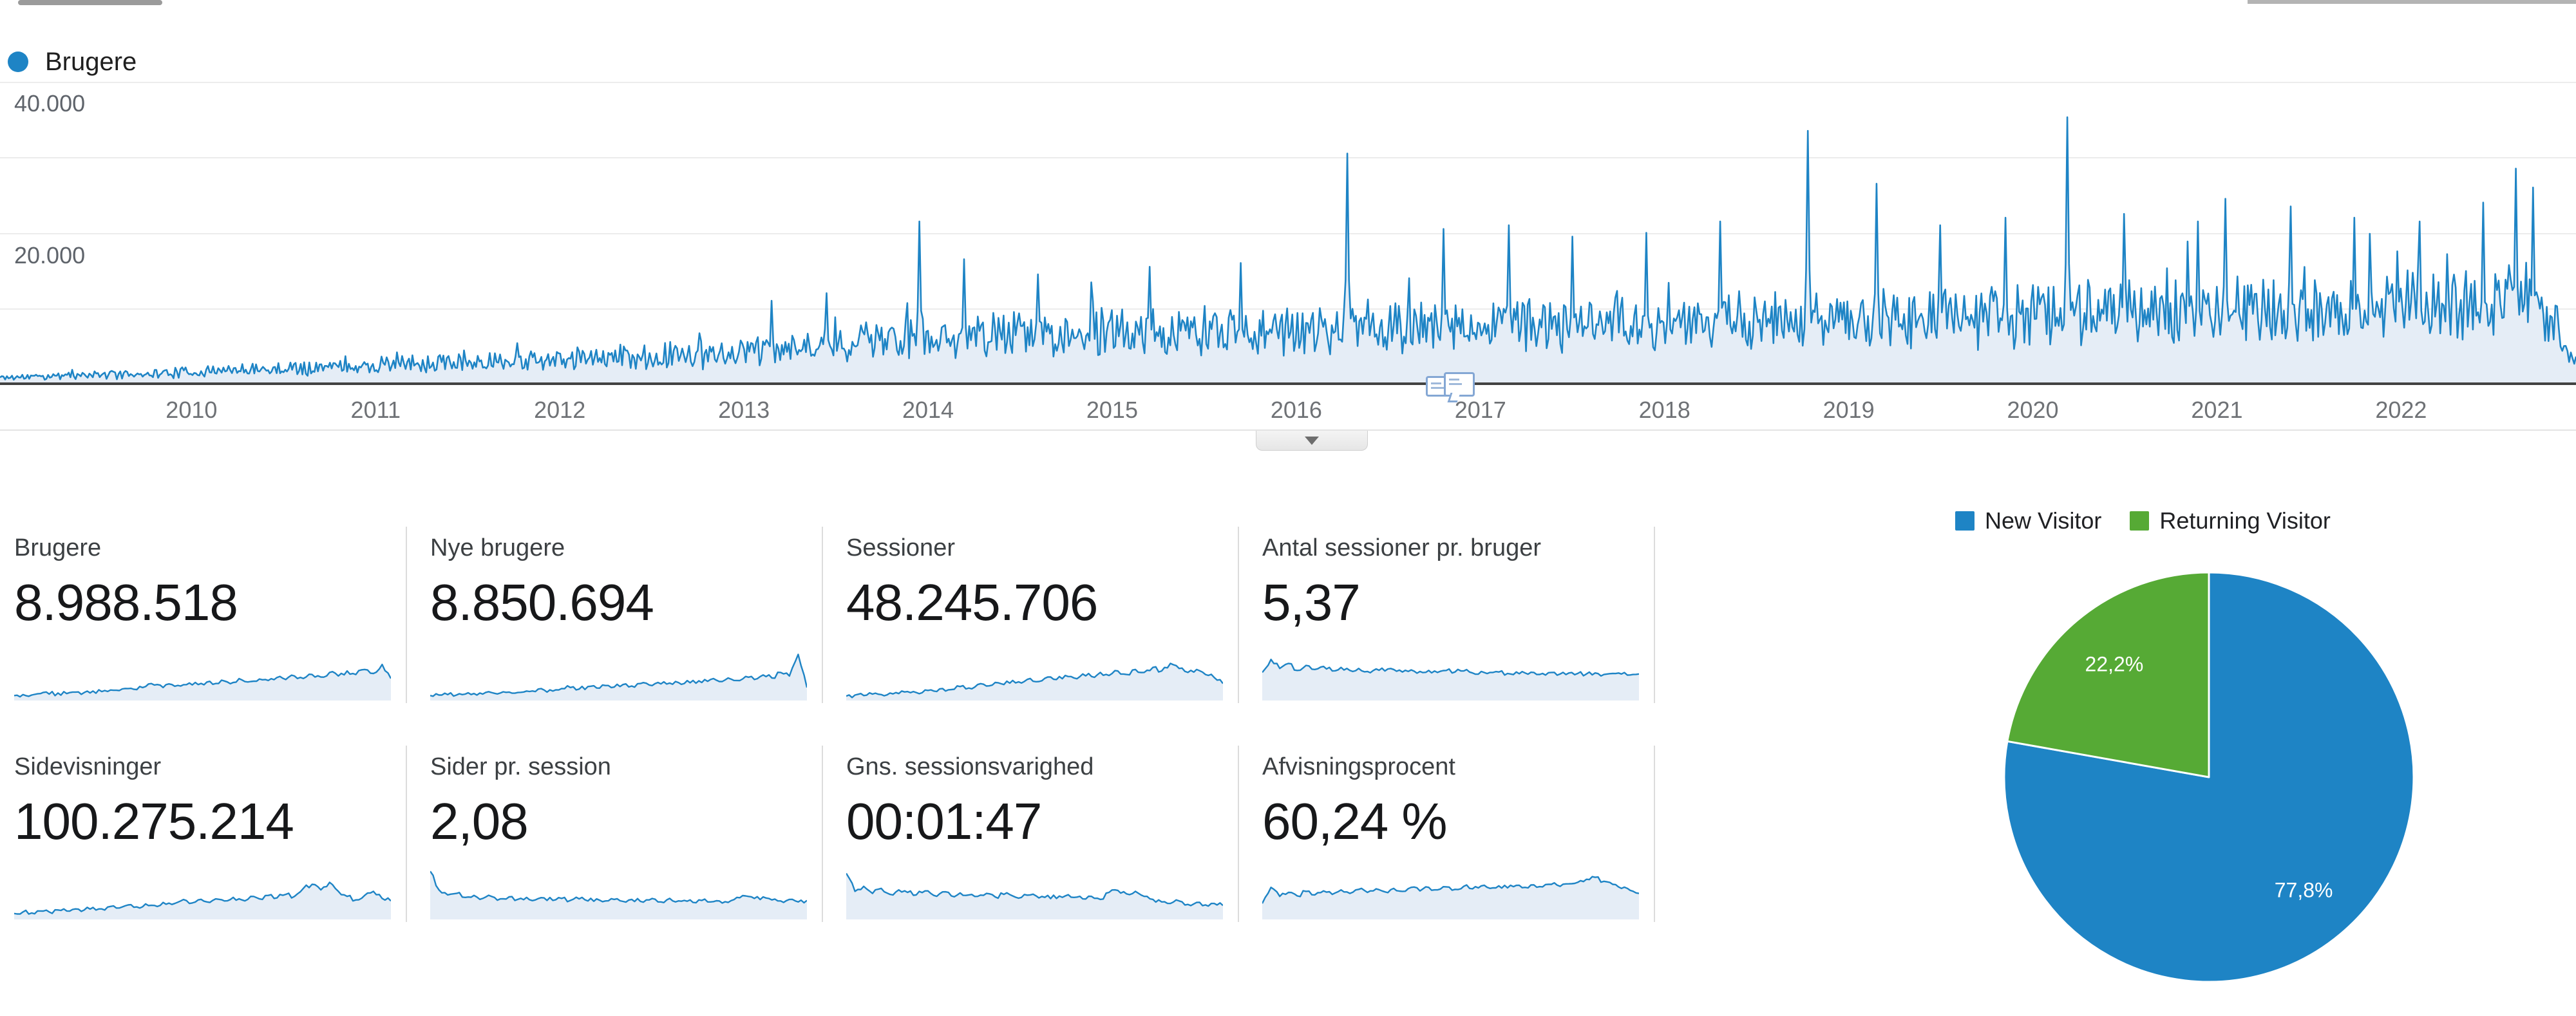 Image resolution: width=2576 pixels, height=1016 pixels. Describe the element at coordinates (1965, 521) in the screenshot. I see `new-visitor-swatch-icon` at that location.